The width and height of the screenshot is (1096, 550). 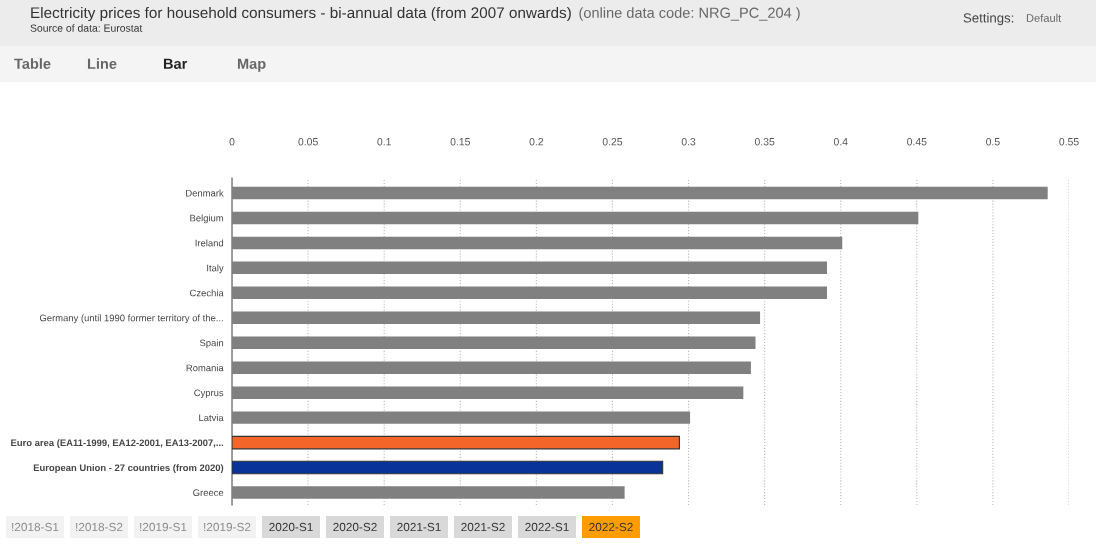 What do you see at coordinates (128, 468) in the screenshot?
I see `y-tick-label: European Union - 27 countries (from 2020)` at bounding box center [128, 468].